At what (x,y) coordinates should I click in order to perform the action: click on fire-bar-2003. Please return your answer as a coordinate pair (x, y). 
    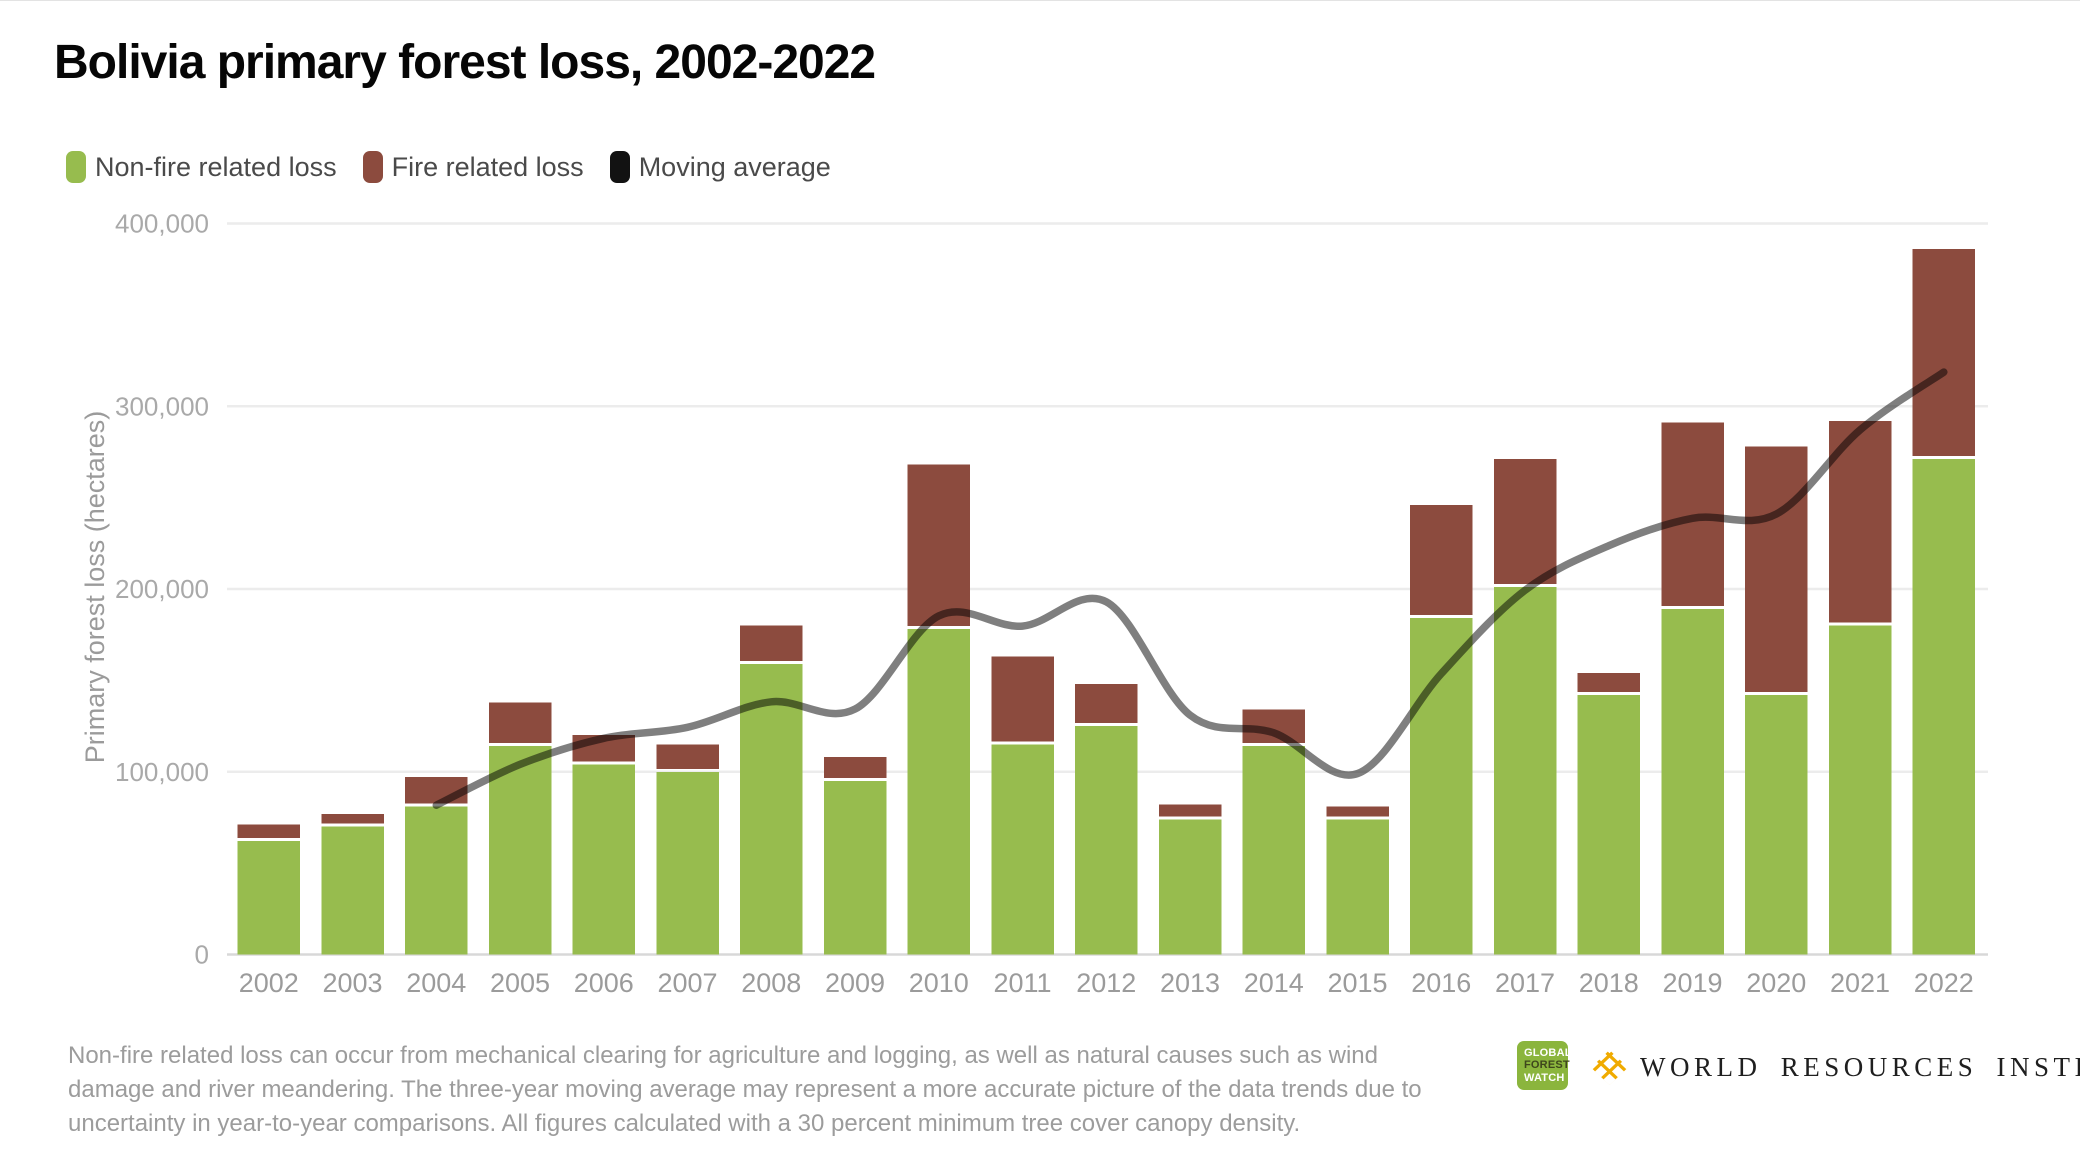
    Looking at the image, I should click on (352, 818).